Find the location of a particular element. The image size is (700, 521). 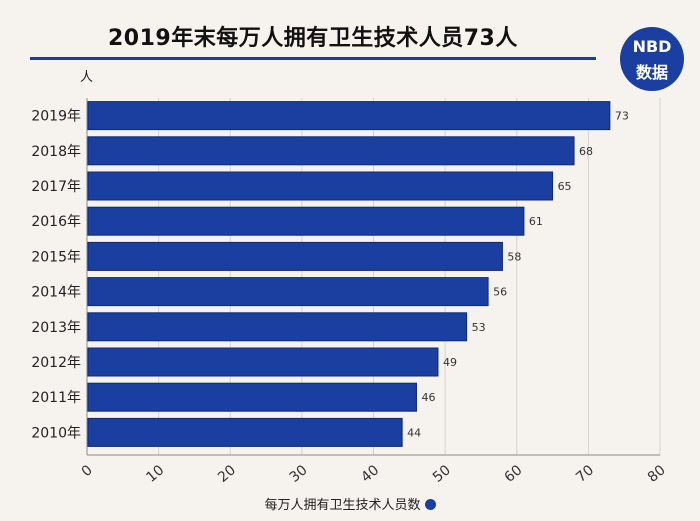

value-label: 44 is located at coordinates (414, 432).